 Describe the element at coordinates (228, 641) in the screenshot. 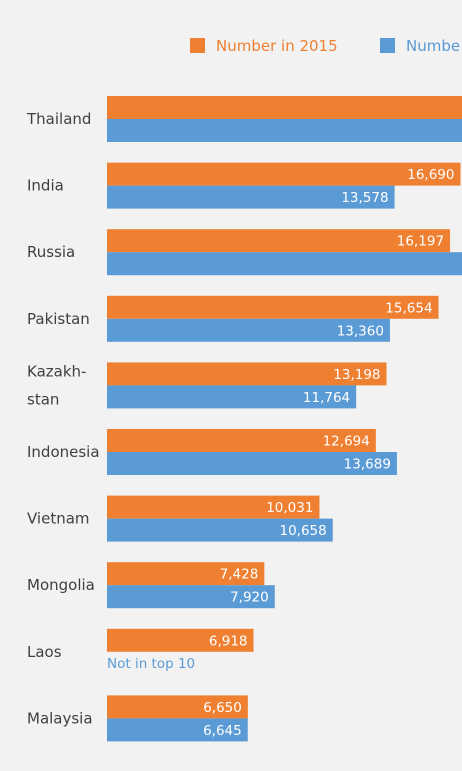

I see `data-label: 6,918` at that location.